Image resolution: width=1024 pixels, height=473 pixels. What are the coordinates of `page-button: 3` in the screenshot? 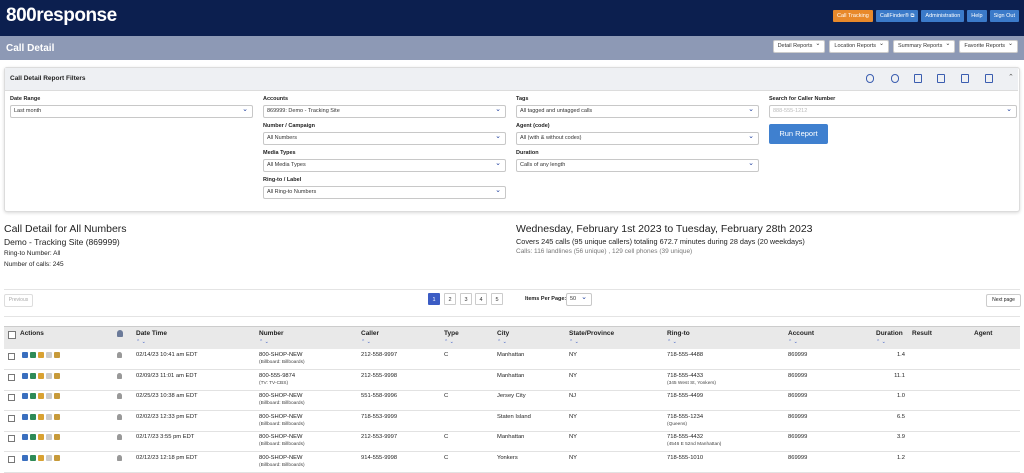 It's located at (466, 299).